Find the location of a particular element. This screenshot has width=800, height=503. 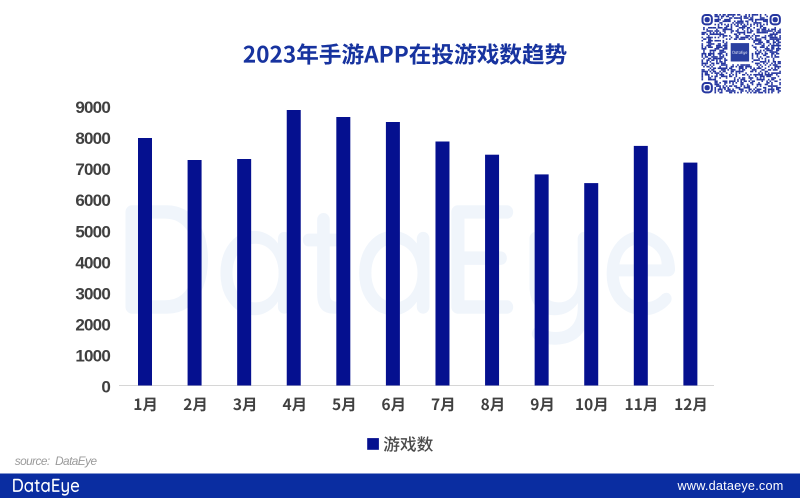

svg-text: www.dataeye.com is located at coordinates (730, 486).